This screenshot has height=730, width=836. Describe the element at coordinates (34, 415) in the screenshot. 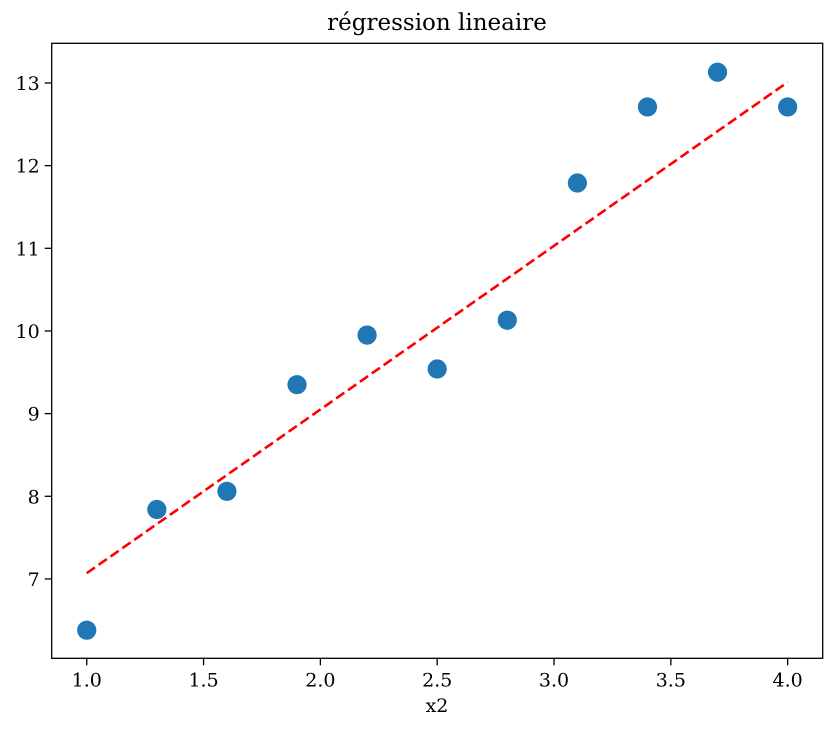

I see `y-tick-label: 9` at that location.